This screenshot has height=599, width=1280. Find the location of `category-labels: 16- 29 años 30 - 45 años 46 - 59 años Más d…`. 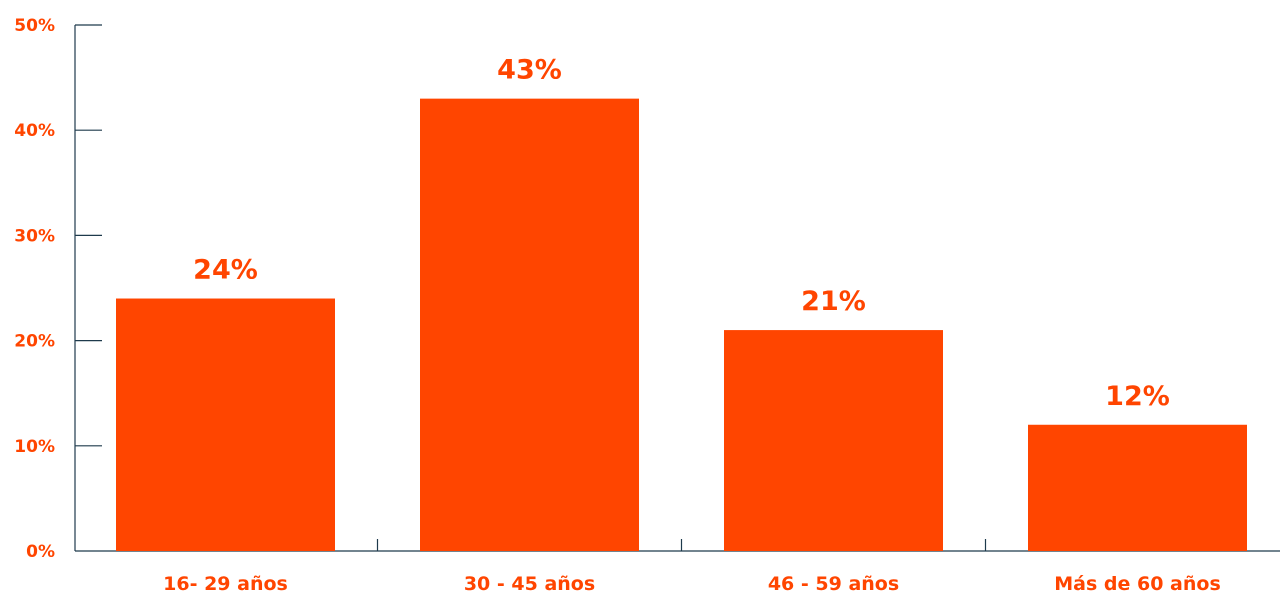

category-labels: 16- 29 años 30 - 45 años 46 - 59 años Más d… is located at coordinates (692, 584).